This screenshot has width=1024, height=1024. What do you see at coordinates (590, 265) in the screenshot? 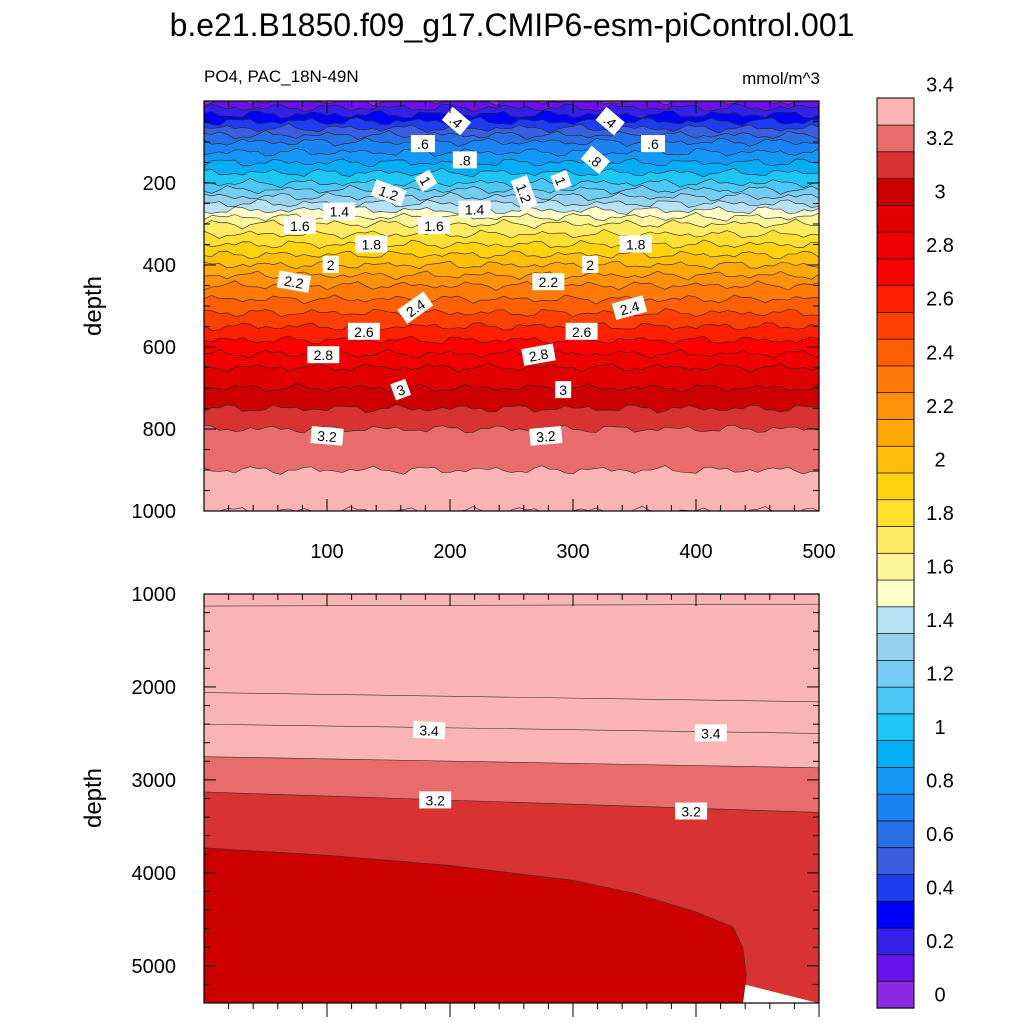
I see `upper-contour-label-text: 2` at bounding box center [590, 265].